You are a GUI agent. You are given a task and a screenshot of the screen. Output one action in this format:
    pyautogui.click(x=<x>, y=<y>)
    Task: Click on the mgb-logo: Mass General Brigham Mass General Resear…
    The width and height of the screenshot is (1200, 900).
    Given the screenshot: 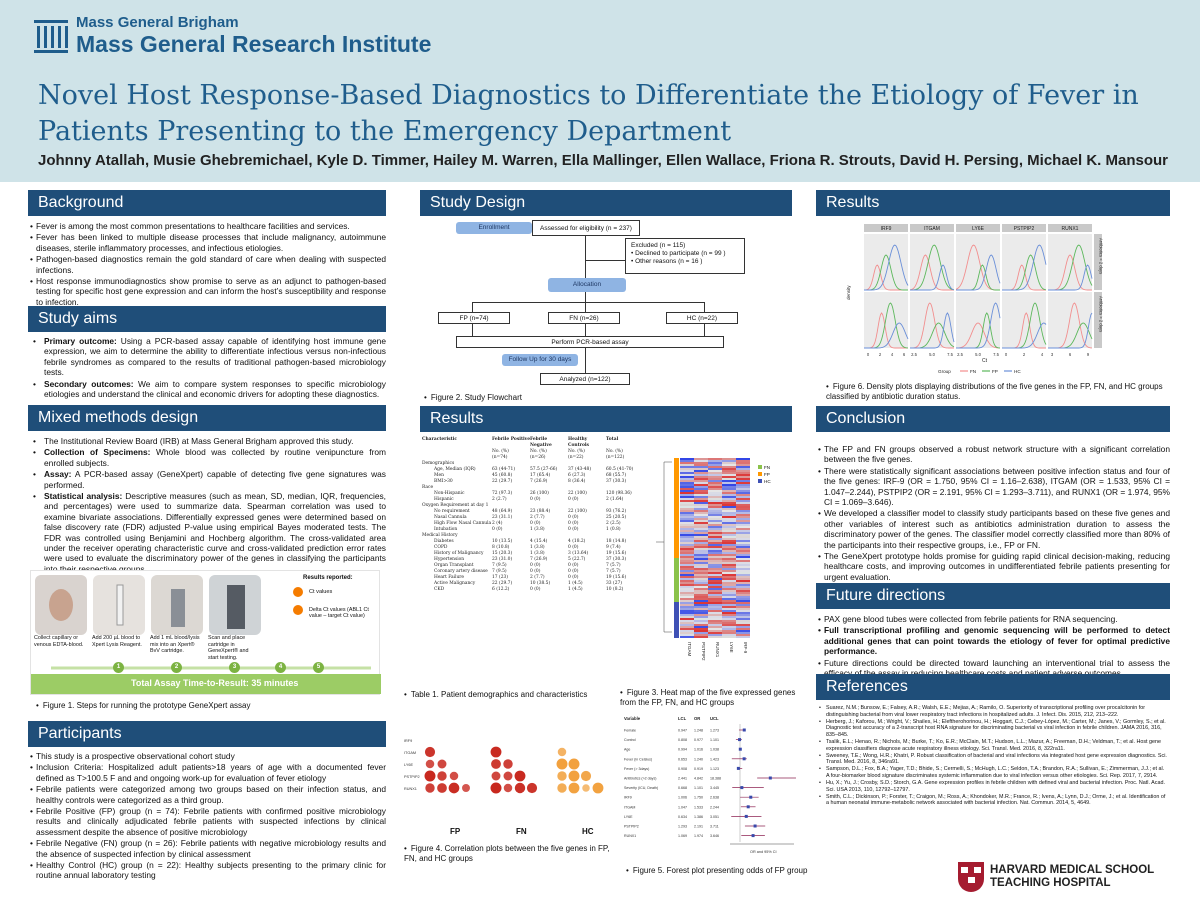 What is the action you would take?
    pyautogui.click(x=232, y=35)
    